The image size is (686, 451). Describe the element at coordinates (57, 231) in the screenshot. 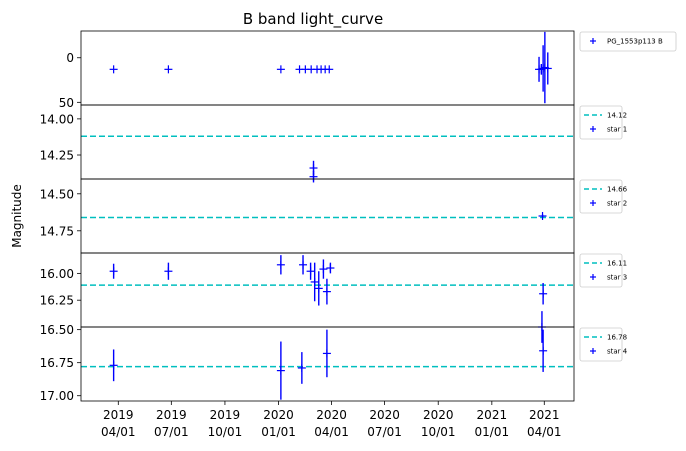

I see `y-tick-label: 14.75` at that location.